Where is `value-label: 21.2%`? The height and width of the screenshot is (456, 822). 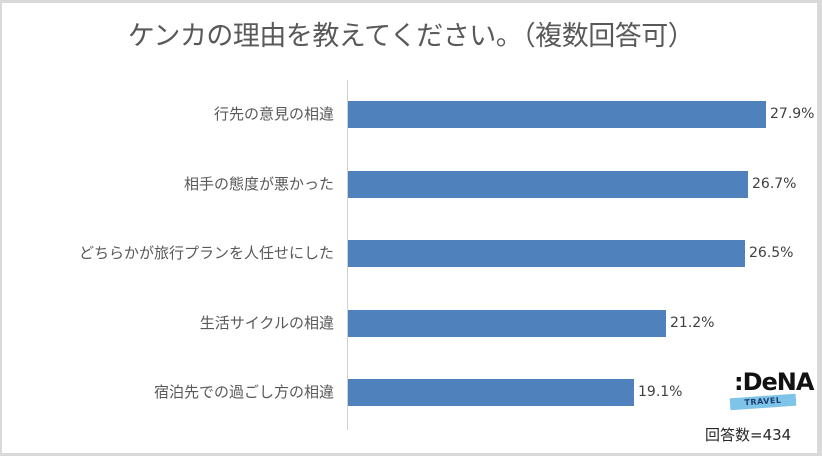
value-label: 21.2% is located at coordinates (692, 323).